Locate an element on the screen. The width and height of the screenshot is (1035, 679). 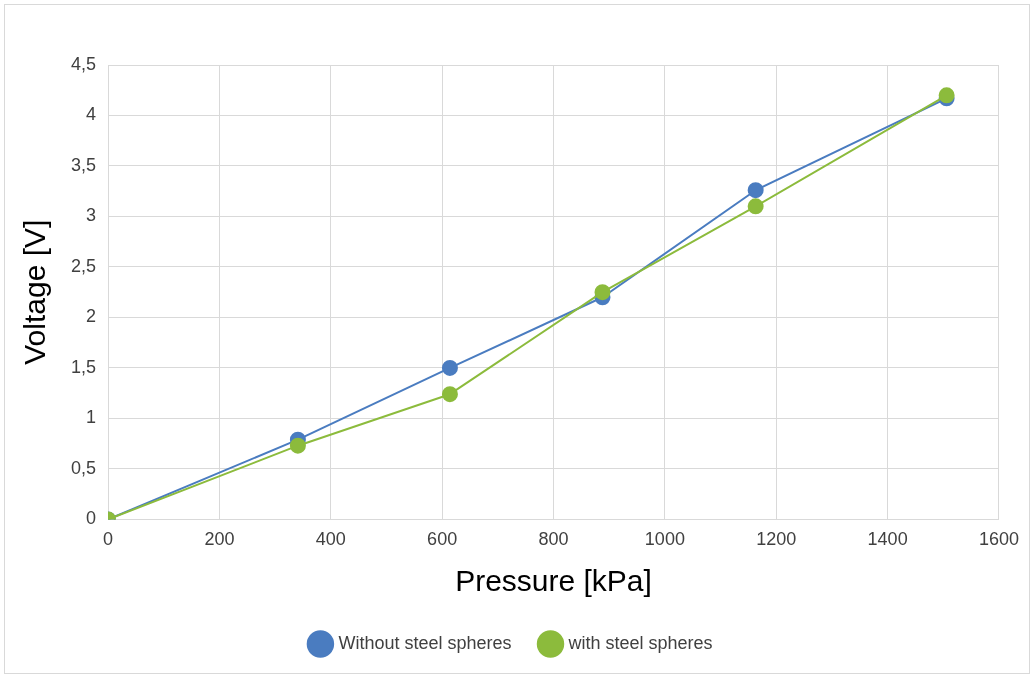
y-tick-label: 4,5 is located at coordinates (83, 63).